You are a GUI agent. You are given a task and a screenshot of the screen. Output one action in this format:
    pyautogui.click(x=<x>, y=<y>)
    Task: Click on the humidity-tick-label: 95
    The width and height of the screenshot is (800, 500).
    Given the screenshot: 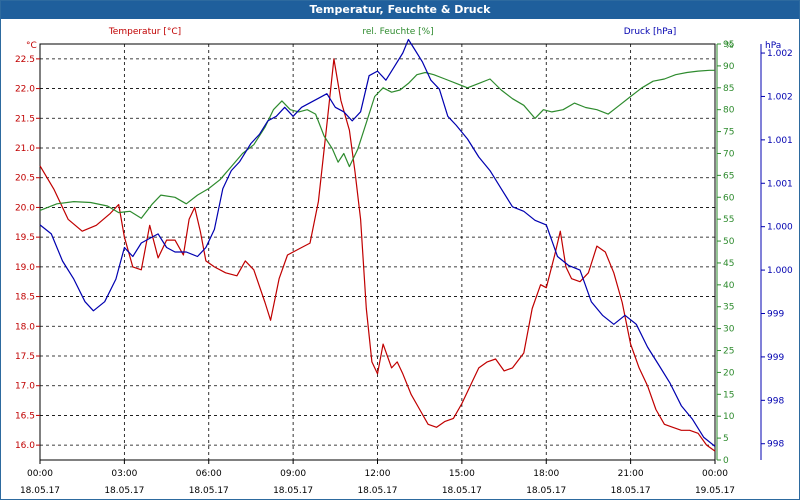 What is the action you would take?
    pyautogui.click(x=728, y=45)
    